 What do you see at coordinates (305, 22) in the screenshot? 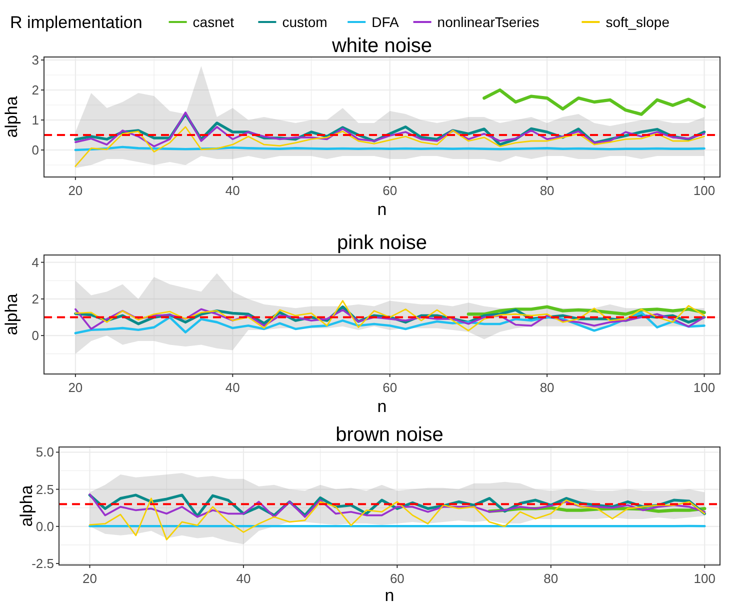
I see `legend-label: custom` at bounding box center [305, 22].